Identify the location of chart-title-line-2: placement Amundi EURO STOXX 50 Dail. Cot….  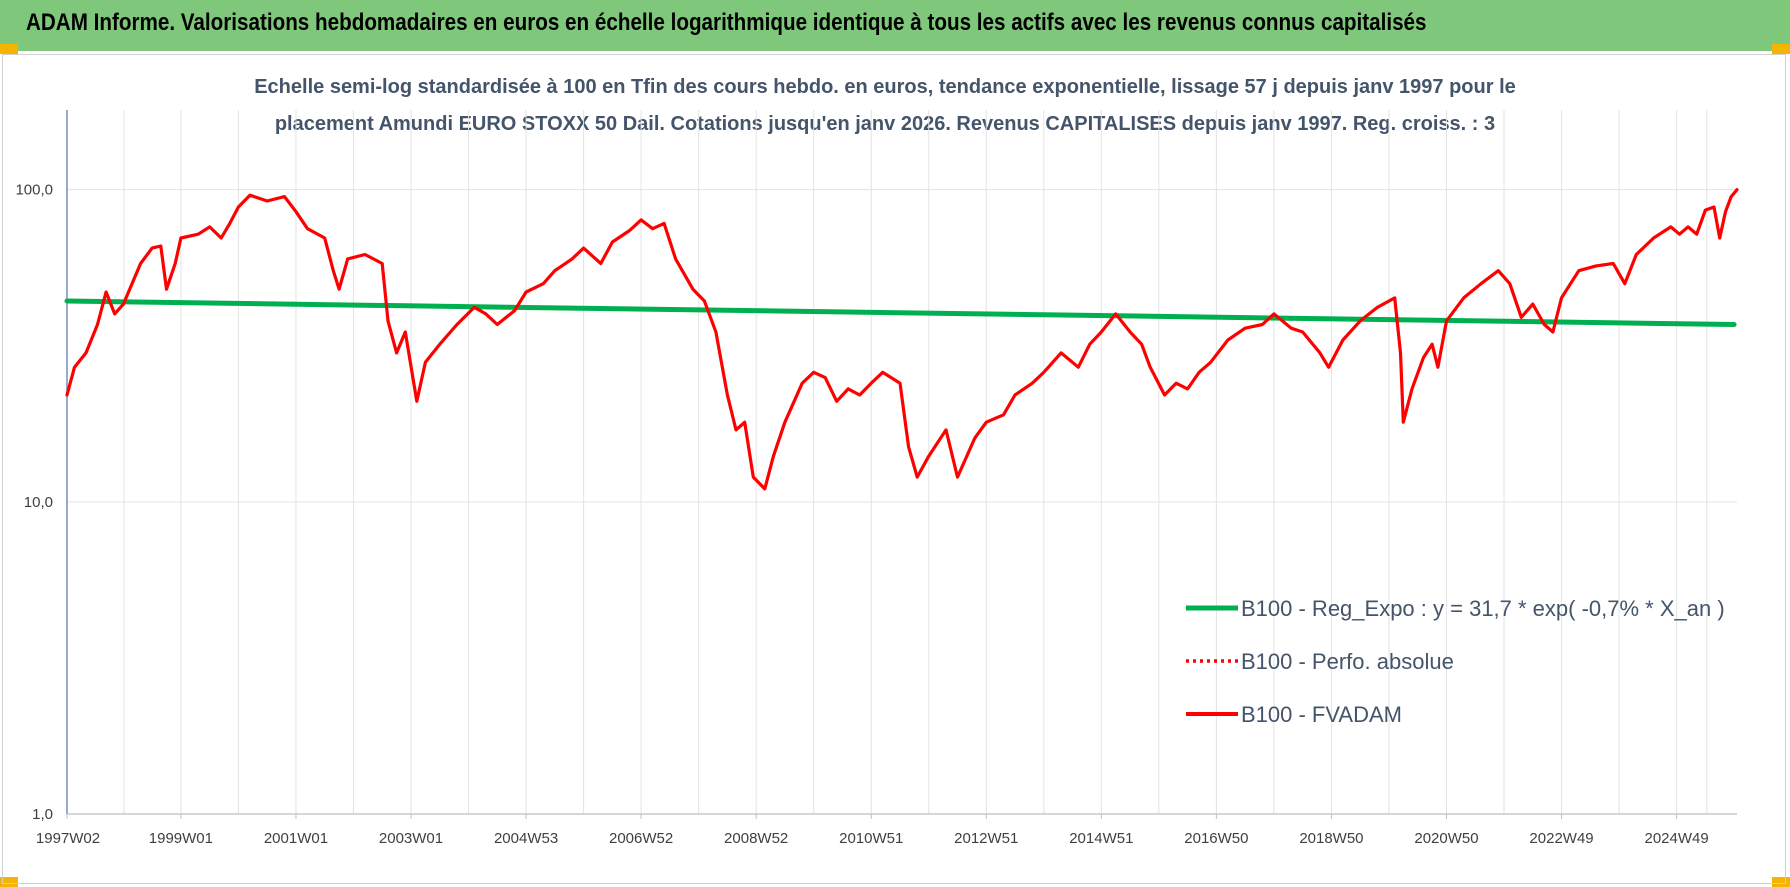
(885, 124).